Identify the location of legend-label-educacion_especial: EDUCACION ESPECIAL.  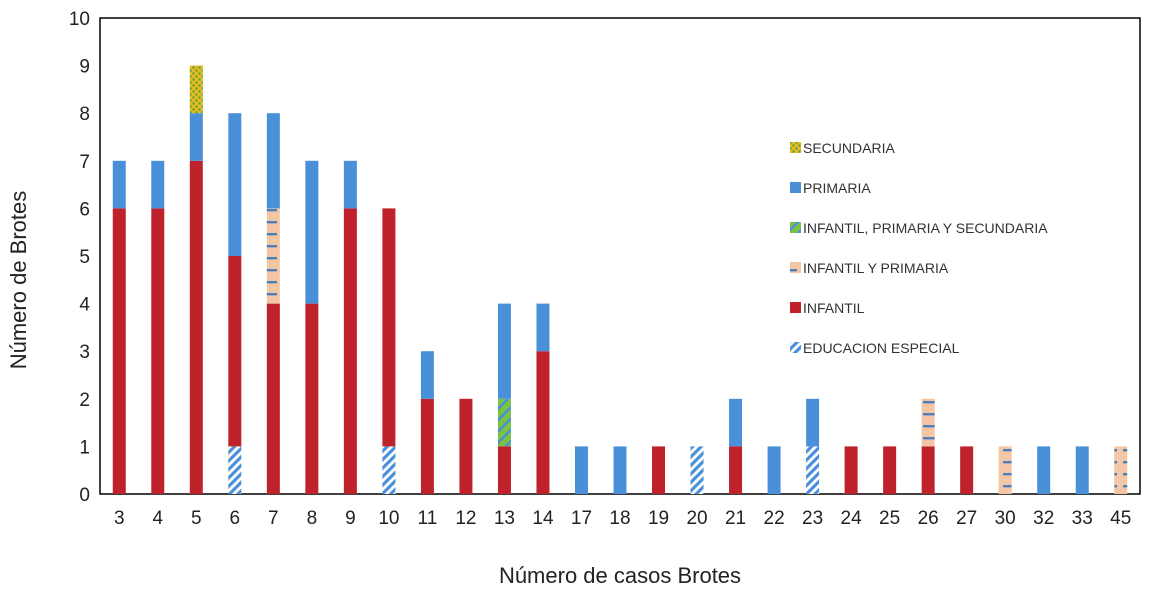
(881, 348).